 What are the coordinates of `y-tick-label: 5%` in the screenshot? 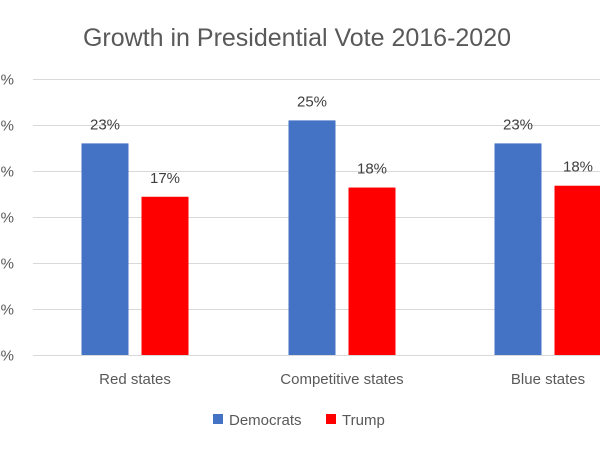 It's located at (7, 310).